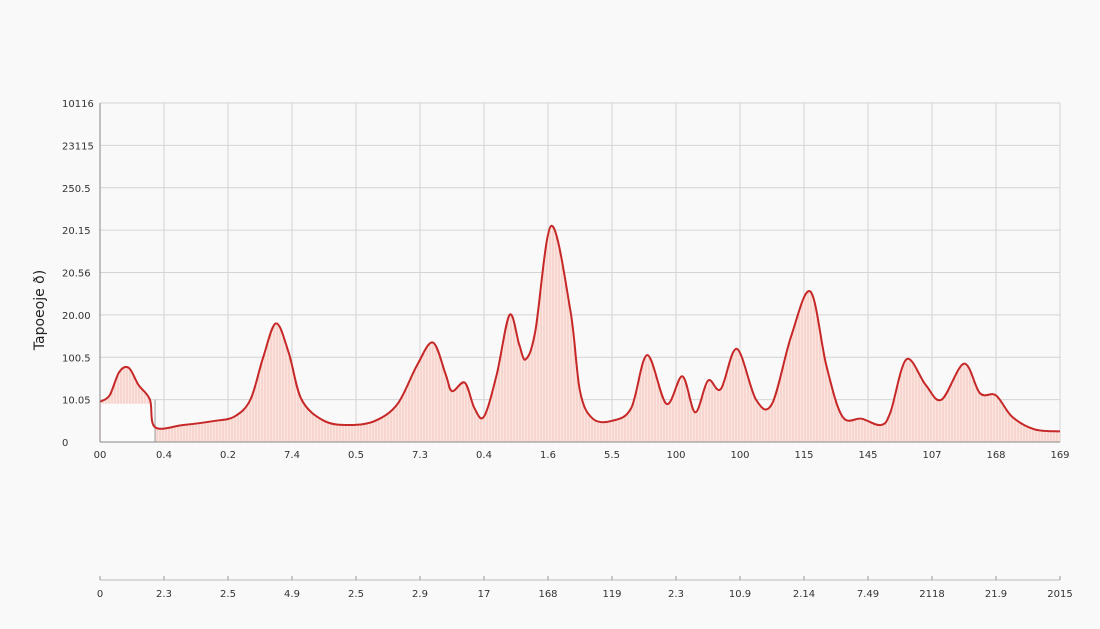 This screenshot has width=1100, height=629. I want to click on bottom-tick-label: 2.14, so click(804, 594).